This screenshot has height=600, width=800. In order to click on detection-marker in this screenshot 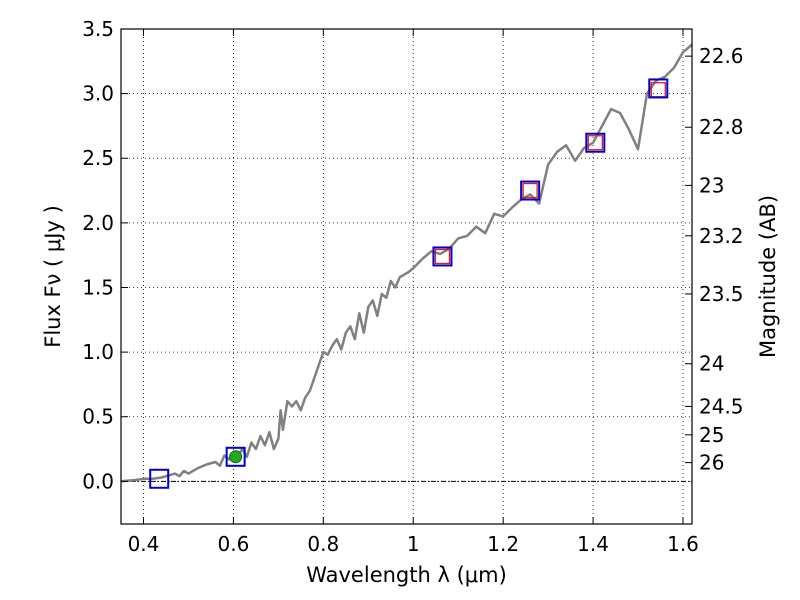, I will do `click(236, 457)`.